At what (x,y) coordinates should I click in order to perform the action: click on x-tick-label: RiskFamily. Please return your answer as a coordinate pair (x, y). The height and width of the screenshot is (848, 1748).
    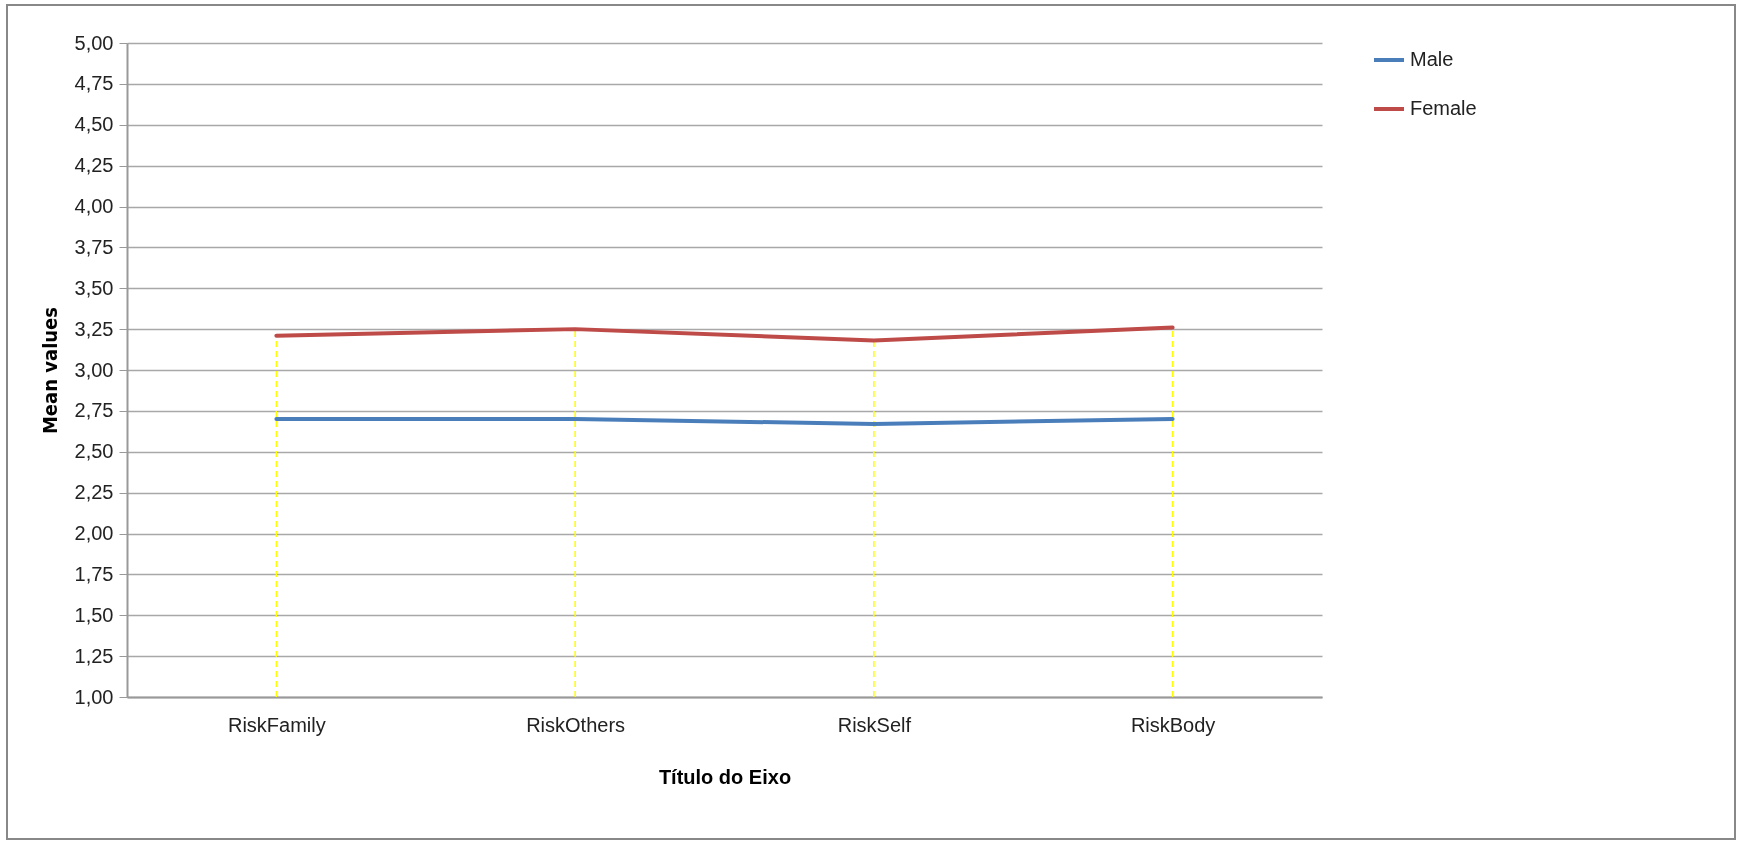
    Looking at the image, I should click on (276, 724).